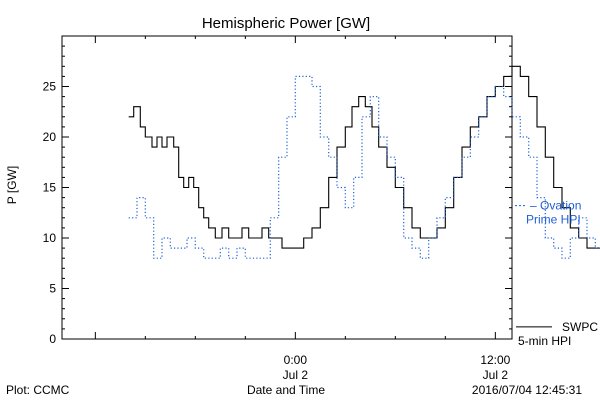  What do you see at coordinates (580, 327) in the screenshot?
I see `legend-label-swpc-line1: SWPC` at bounding box center [580, 327].